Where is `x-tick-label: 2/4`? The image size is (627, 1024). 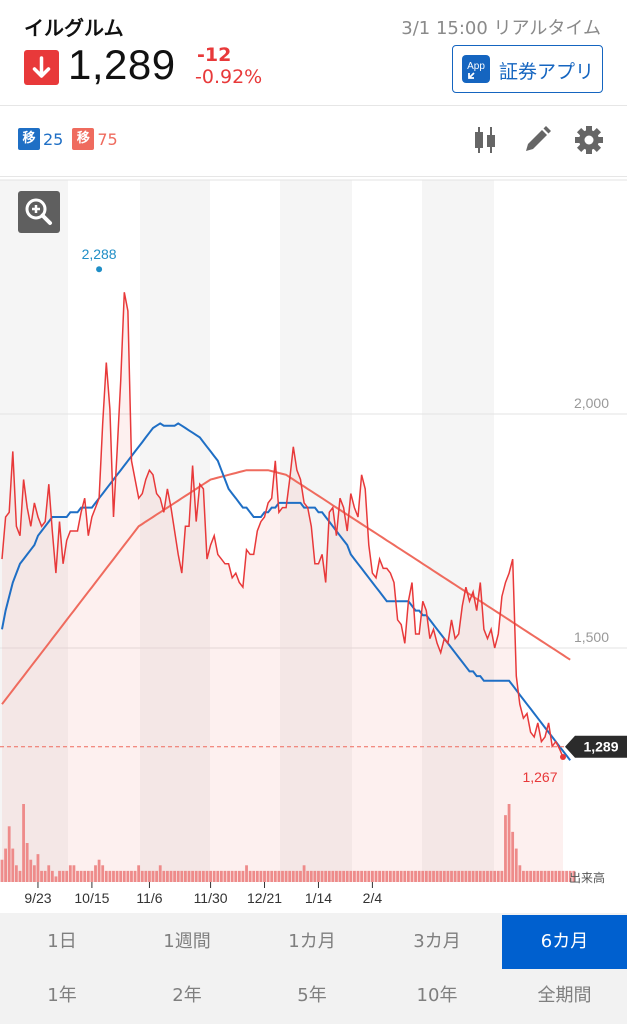 x-tick-label: 2/4 is located at coordinates (373, 898).